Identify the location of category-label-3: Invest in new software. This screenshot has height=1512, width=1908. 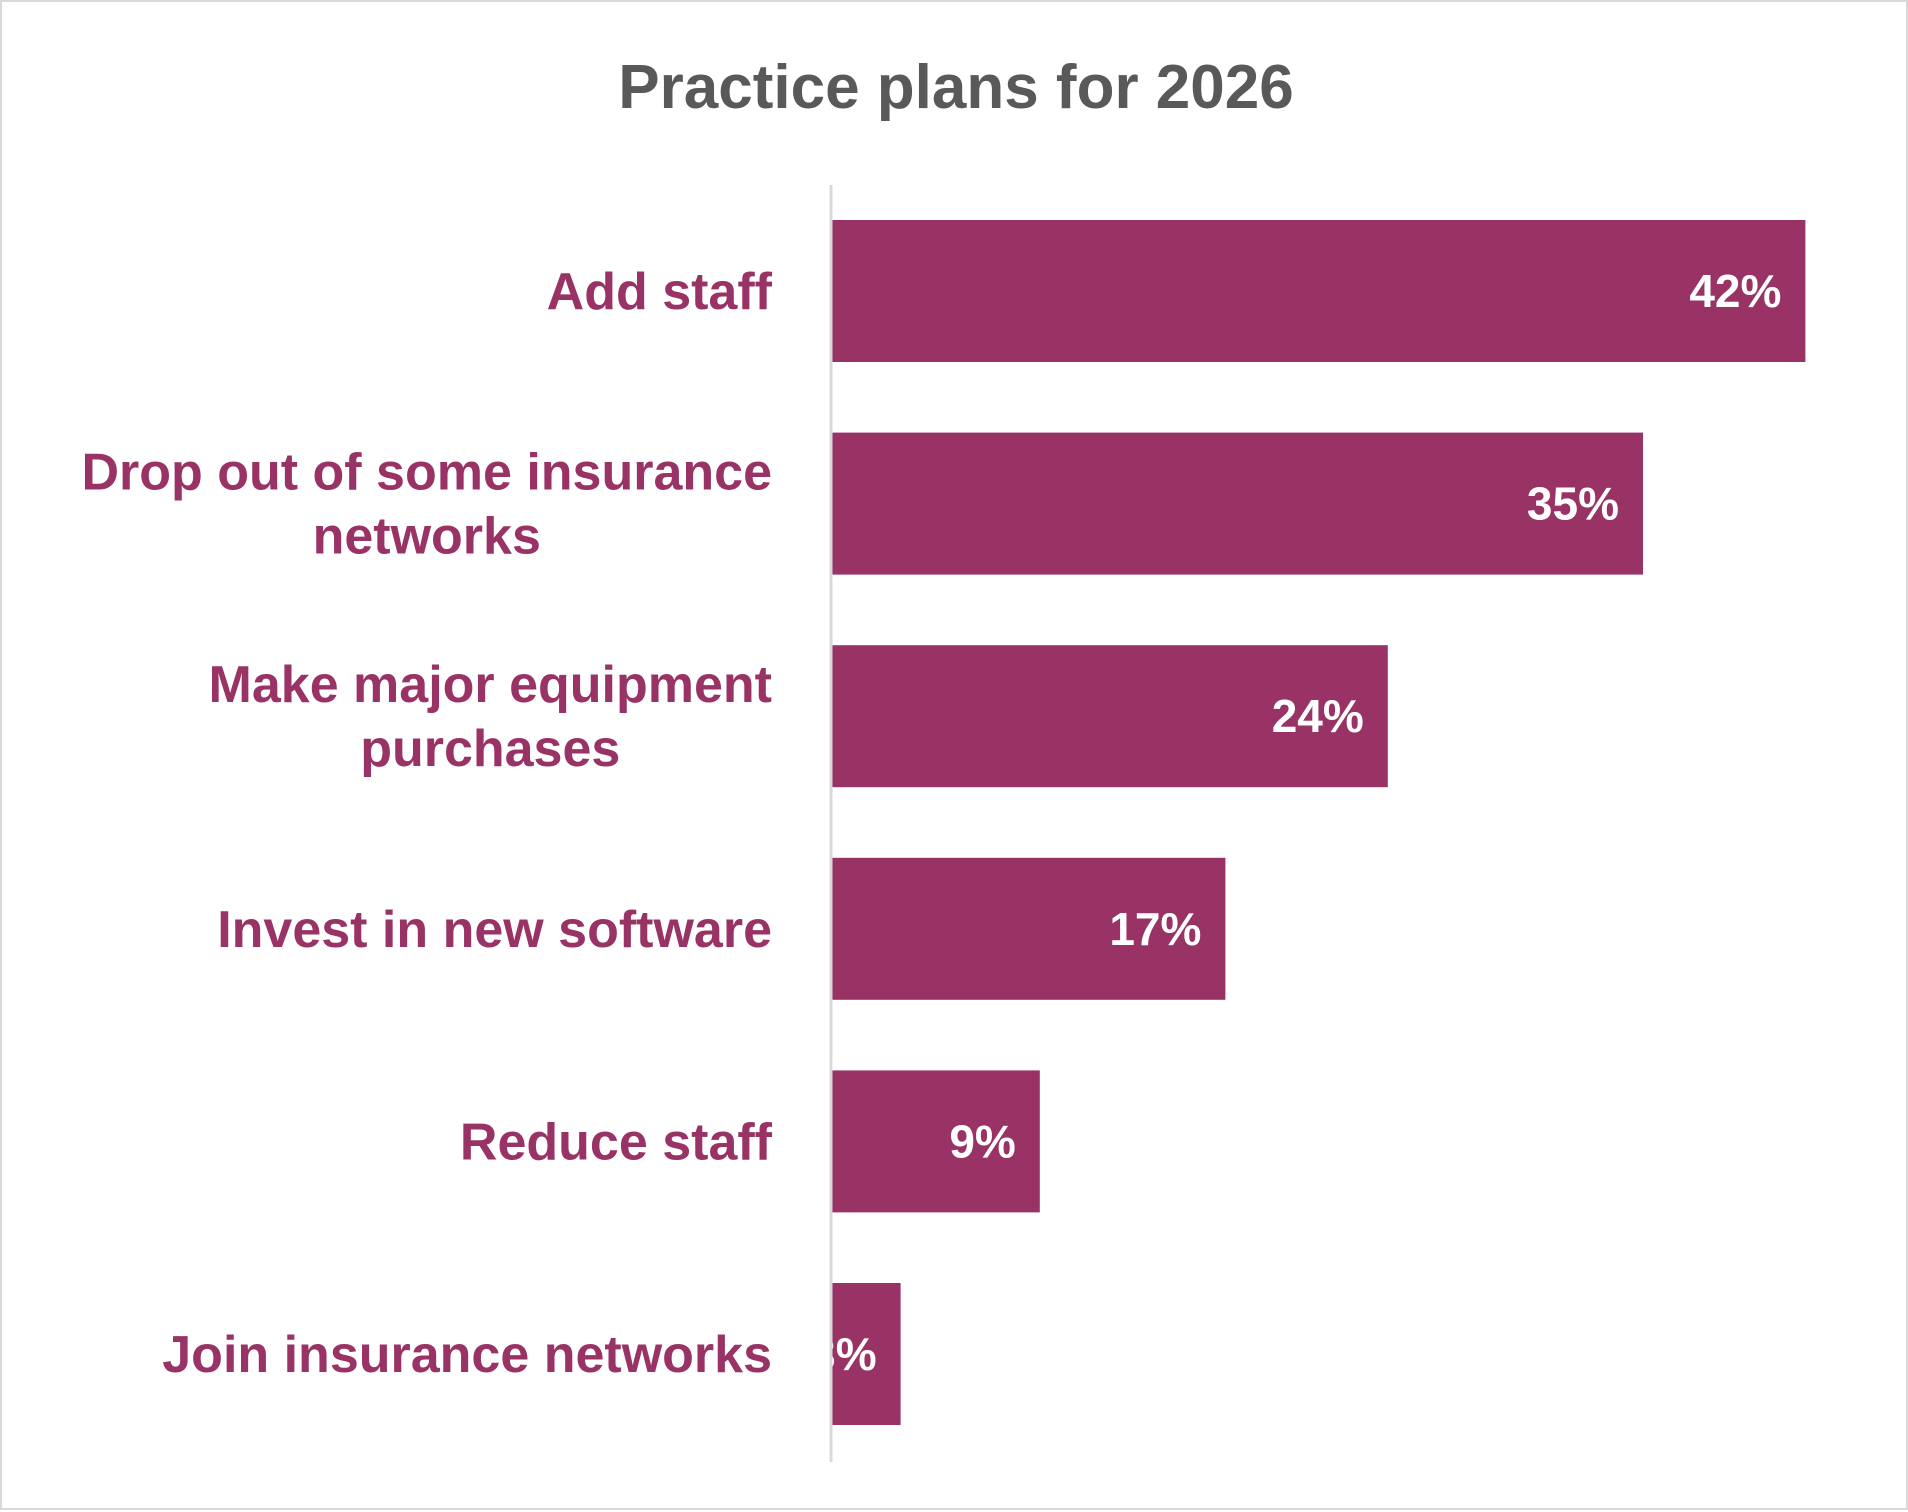
(494, 930).